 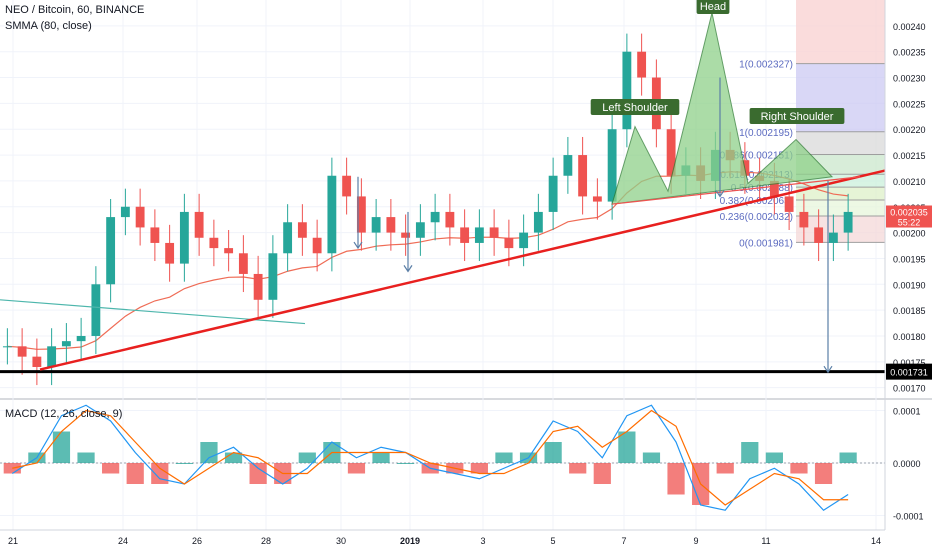 I want to click on price-tick-label: 0.00195, so click(x=909, y=259).